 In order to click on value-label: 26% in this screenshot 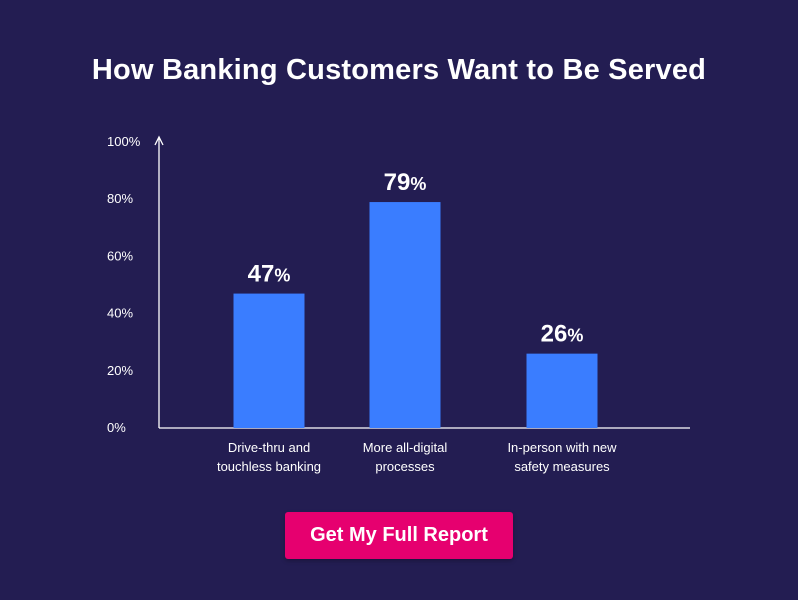, I will do `click(562, 334)`.